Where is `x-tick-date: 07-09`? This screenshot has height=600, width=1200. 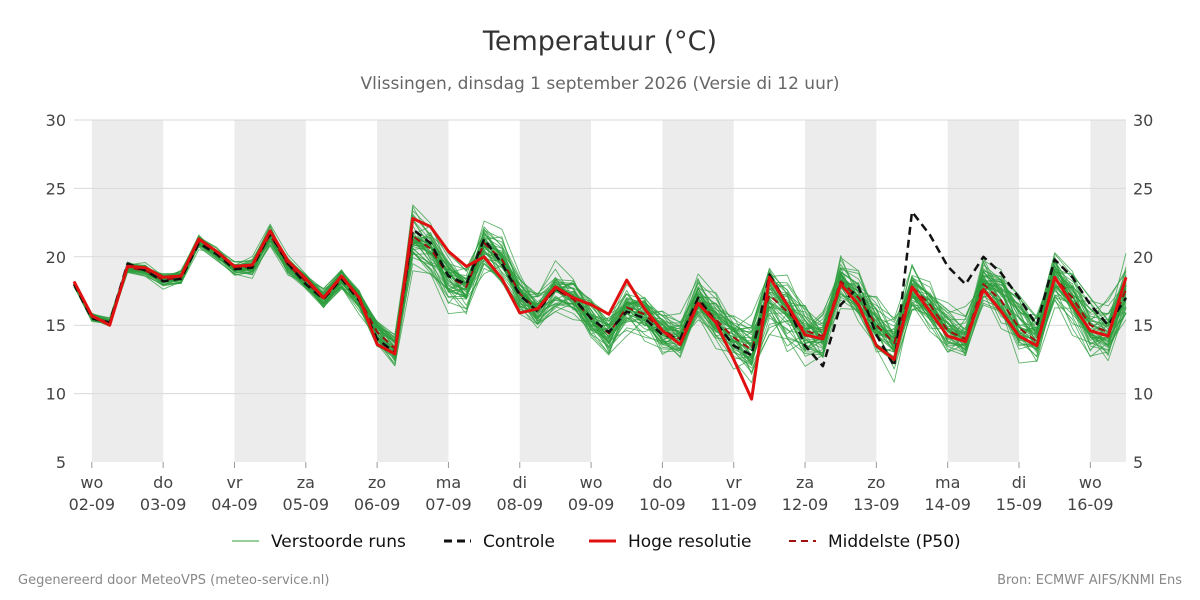
x-tick-date: 07-09 is located at coordinates (448, 504).